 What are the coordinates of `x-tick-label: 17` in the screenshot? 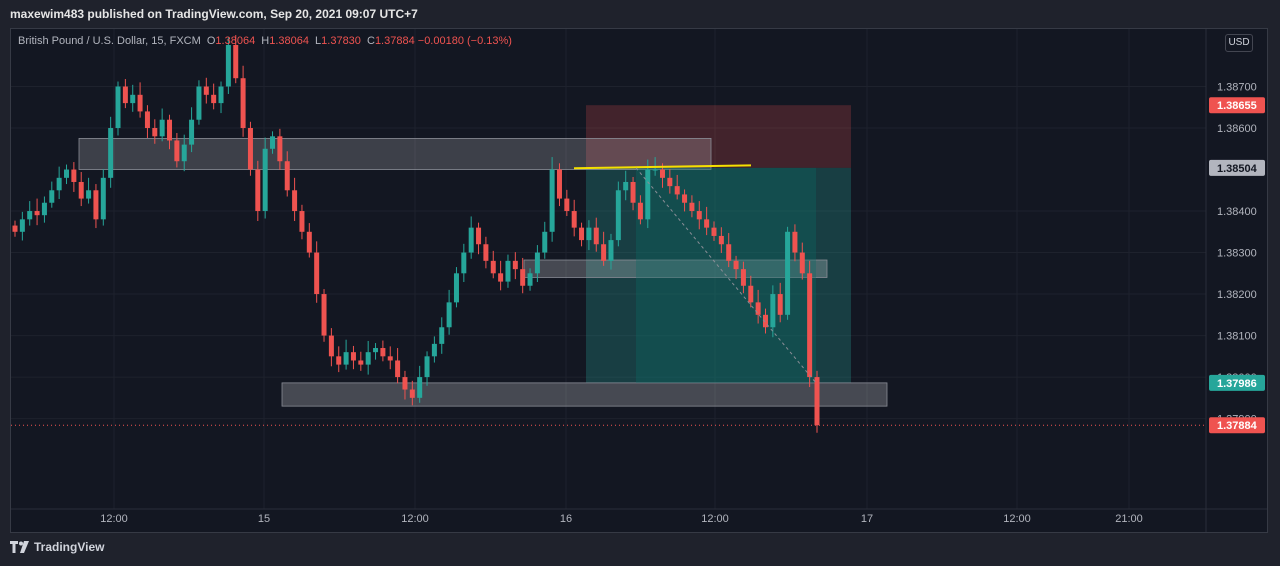 It's located at (867, 519).